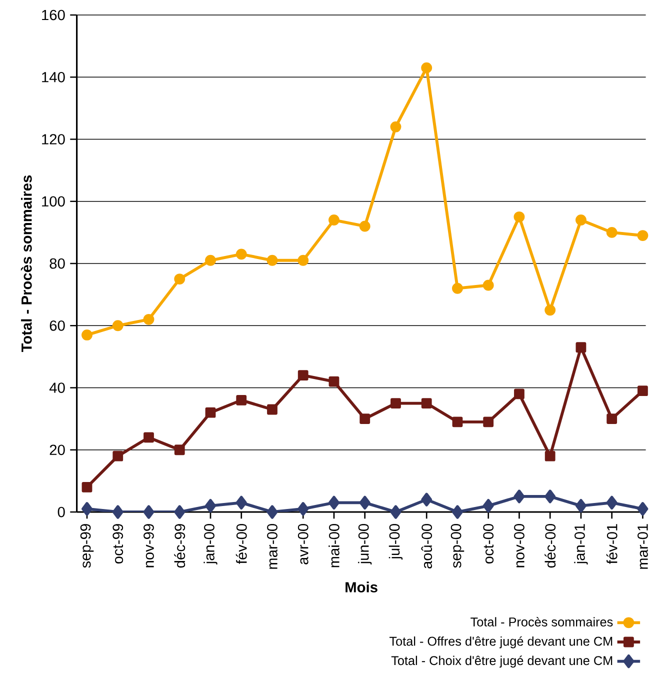  I want to click on y-axis-title: Total - Procès sommaires, so click(26, 263).